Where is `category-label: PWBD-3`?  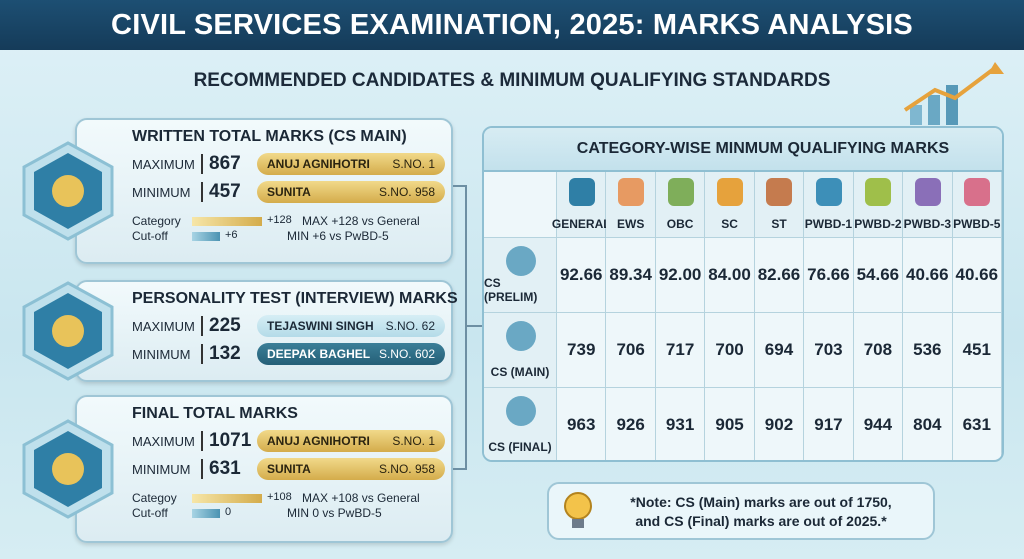
category-label: PWBD-3 is located at coordinates (927, 224).